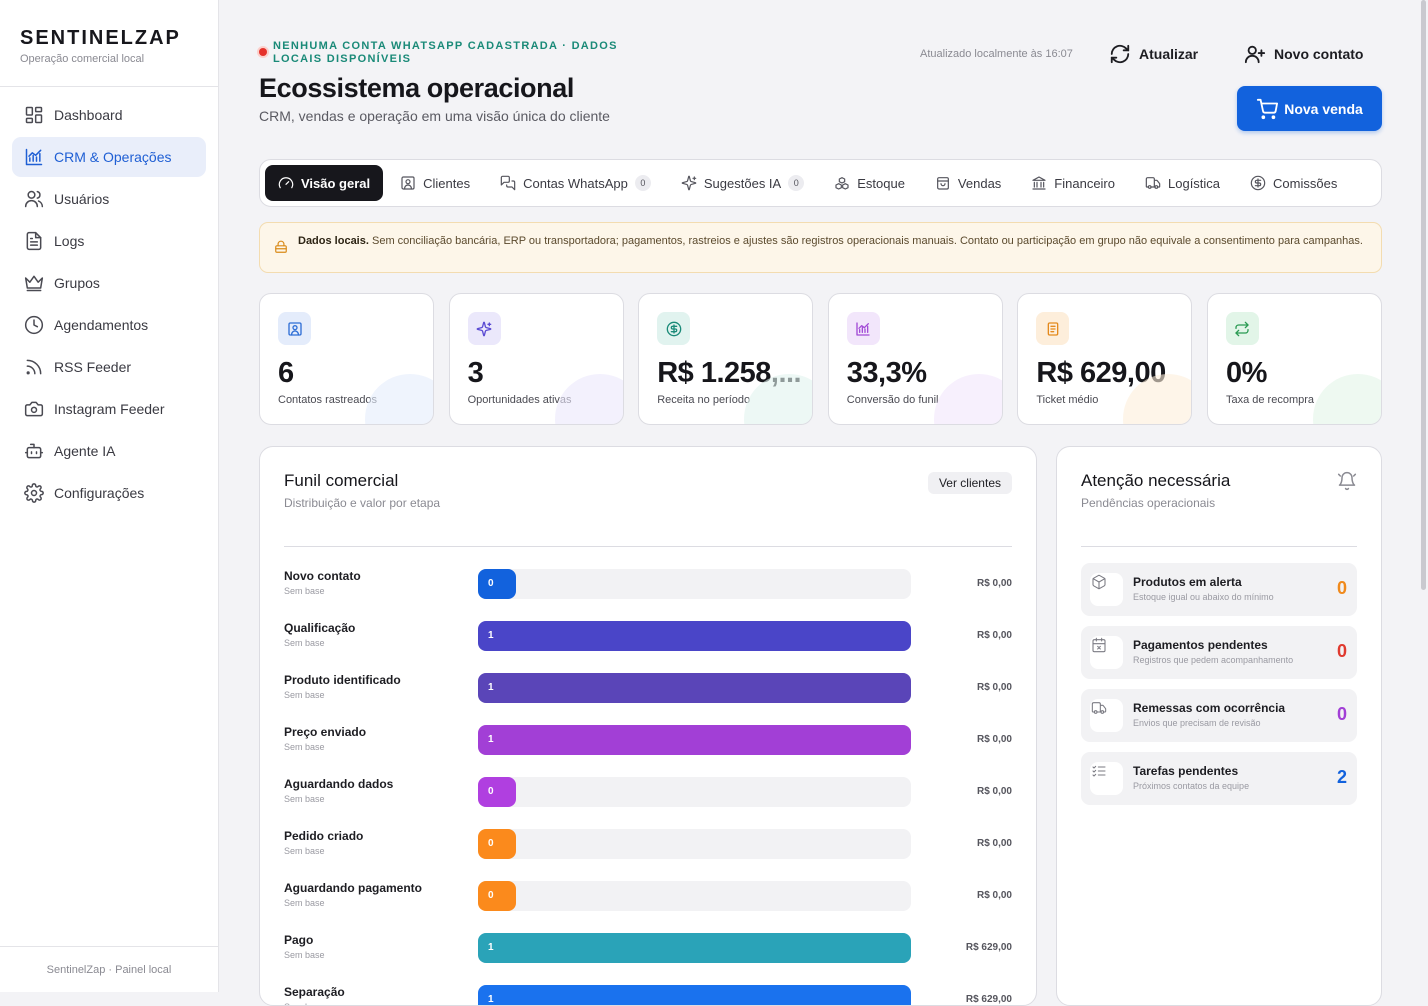 The image size is (1428, 1006). What do you see at coordinates (1200, 645) in the screenshot?
I see `attention-item-title: Pagamentos pendentes` at bounding box center [1200, 645].